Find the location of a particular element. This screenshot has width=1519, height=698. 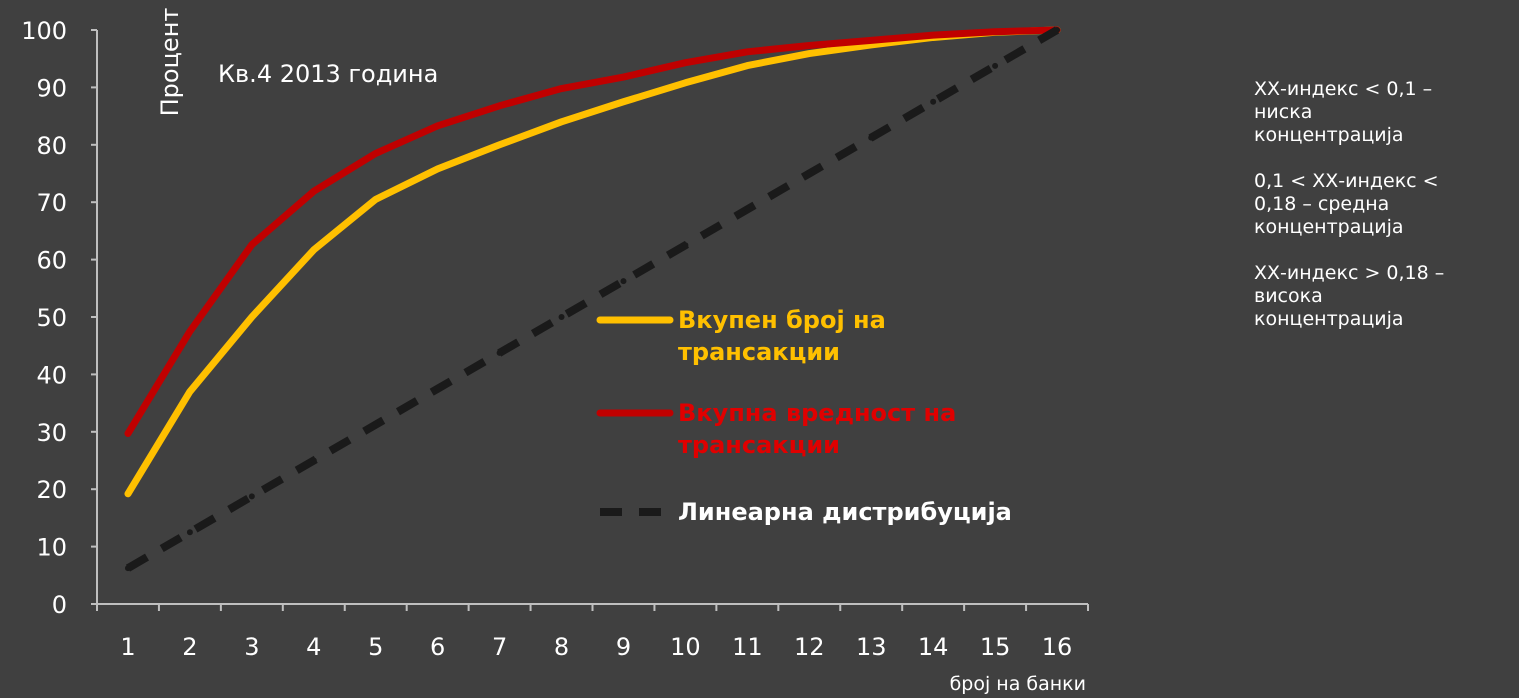

legend-label-3: Линеарна дистрибуција is located at coordinates (845, 512).